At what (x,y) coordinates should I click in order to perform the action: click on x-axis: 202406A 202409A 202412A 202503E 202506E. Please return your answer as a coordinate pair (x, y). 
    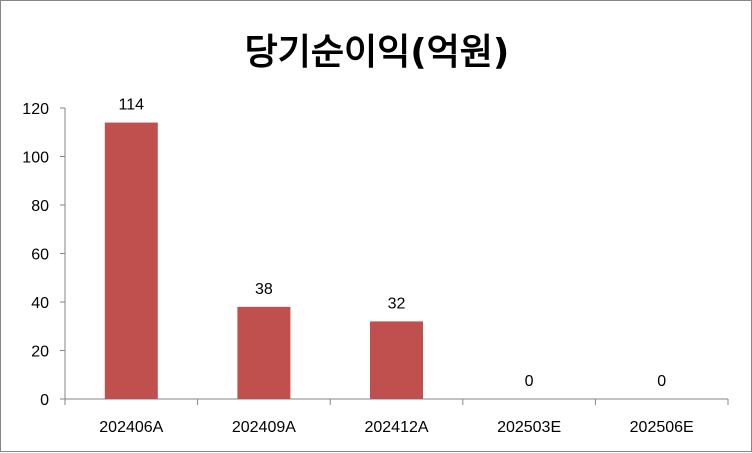
    Looking at the image, I should click on (396, 417).